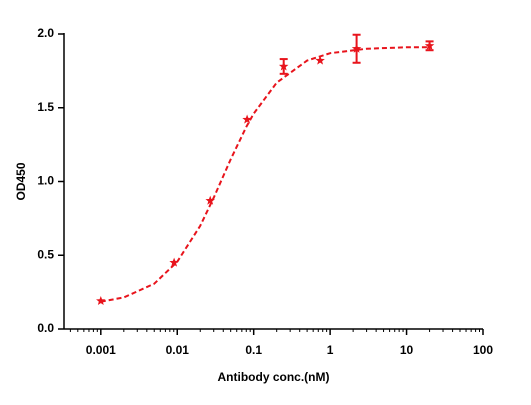 This screenshot has width=531, height=405. What do you see at coordinates (45, 107) in the screenshot?
I see `y-tick-label: 1.5` at bounding box center [45, 107].